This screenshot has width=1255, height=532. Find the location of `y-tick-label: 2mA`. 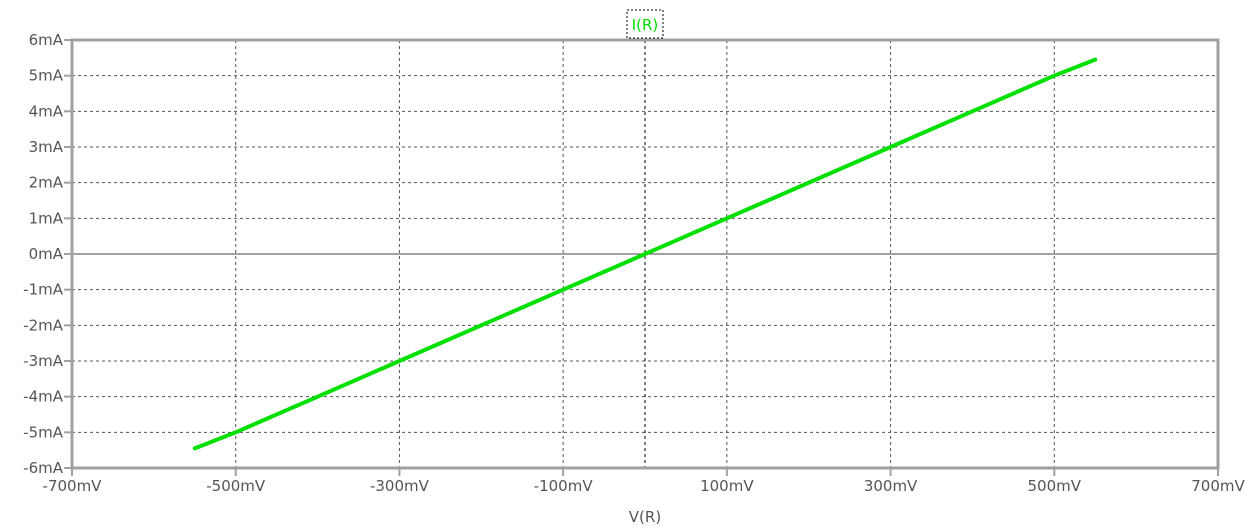

y-tick-label: 2mA is located at coordinates (46, 183).